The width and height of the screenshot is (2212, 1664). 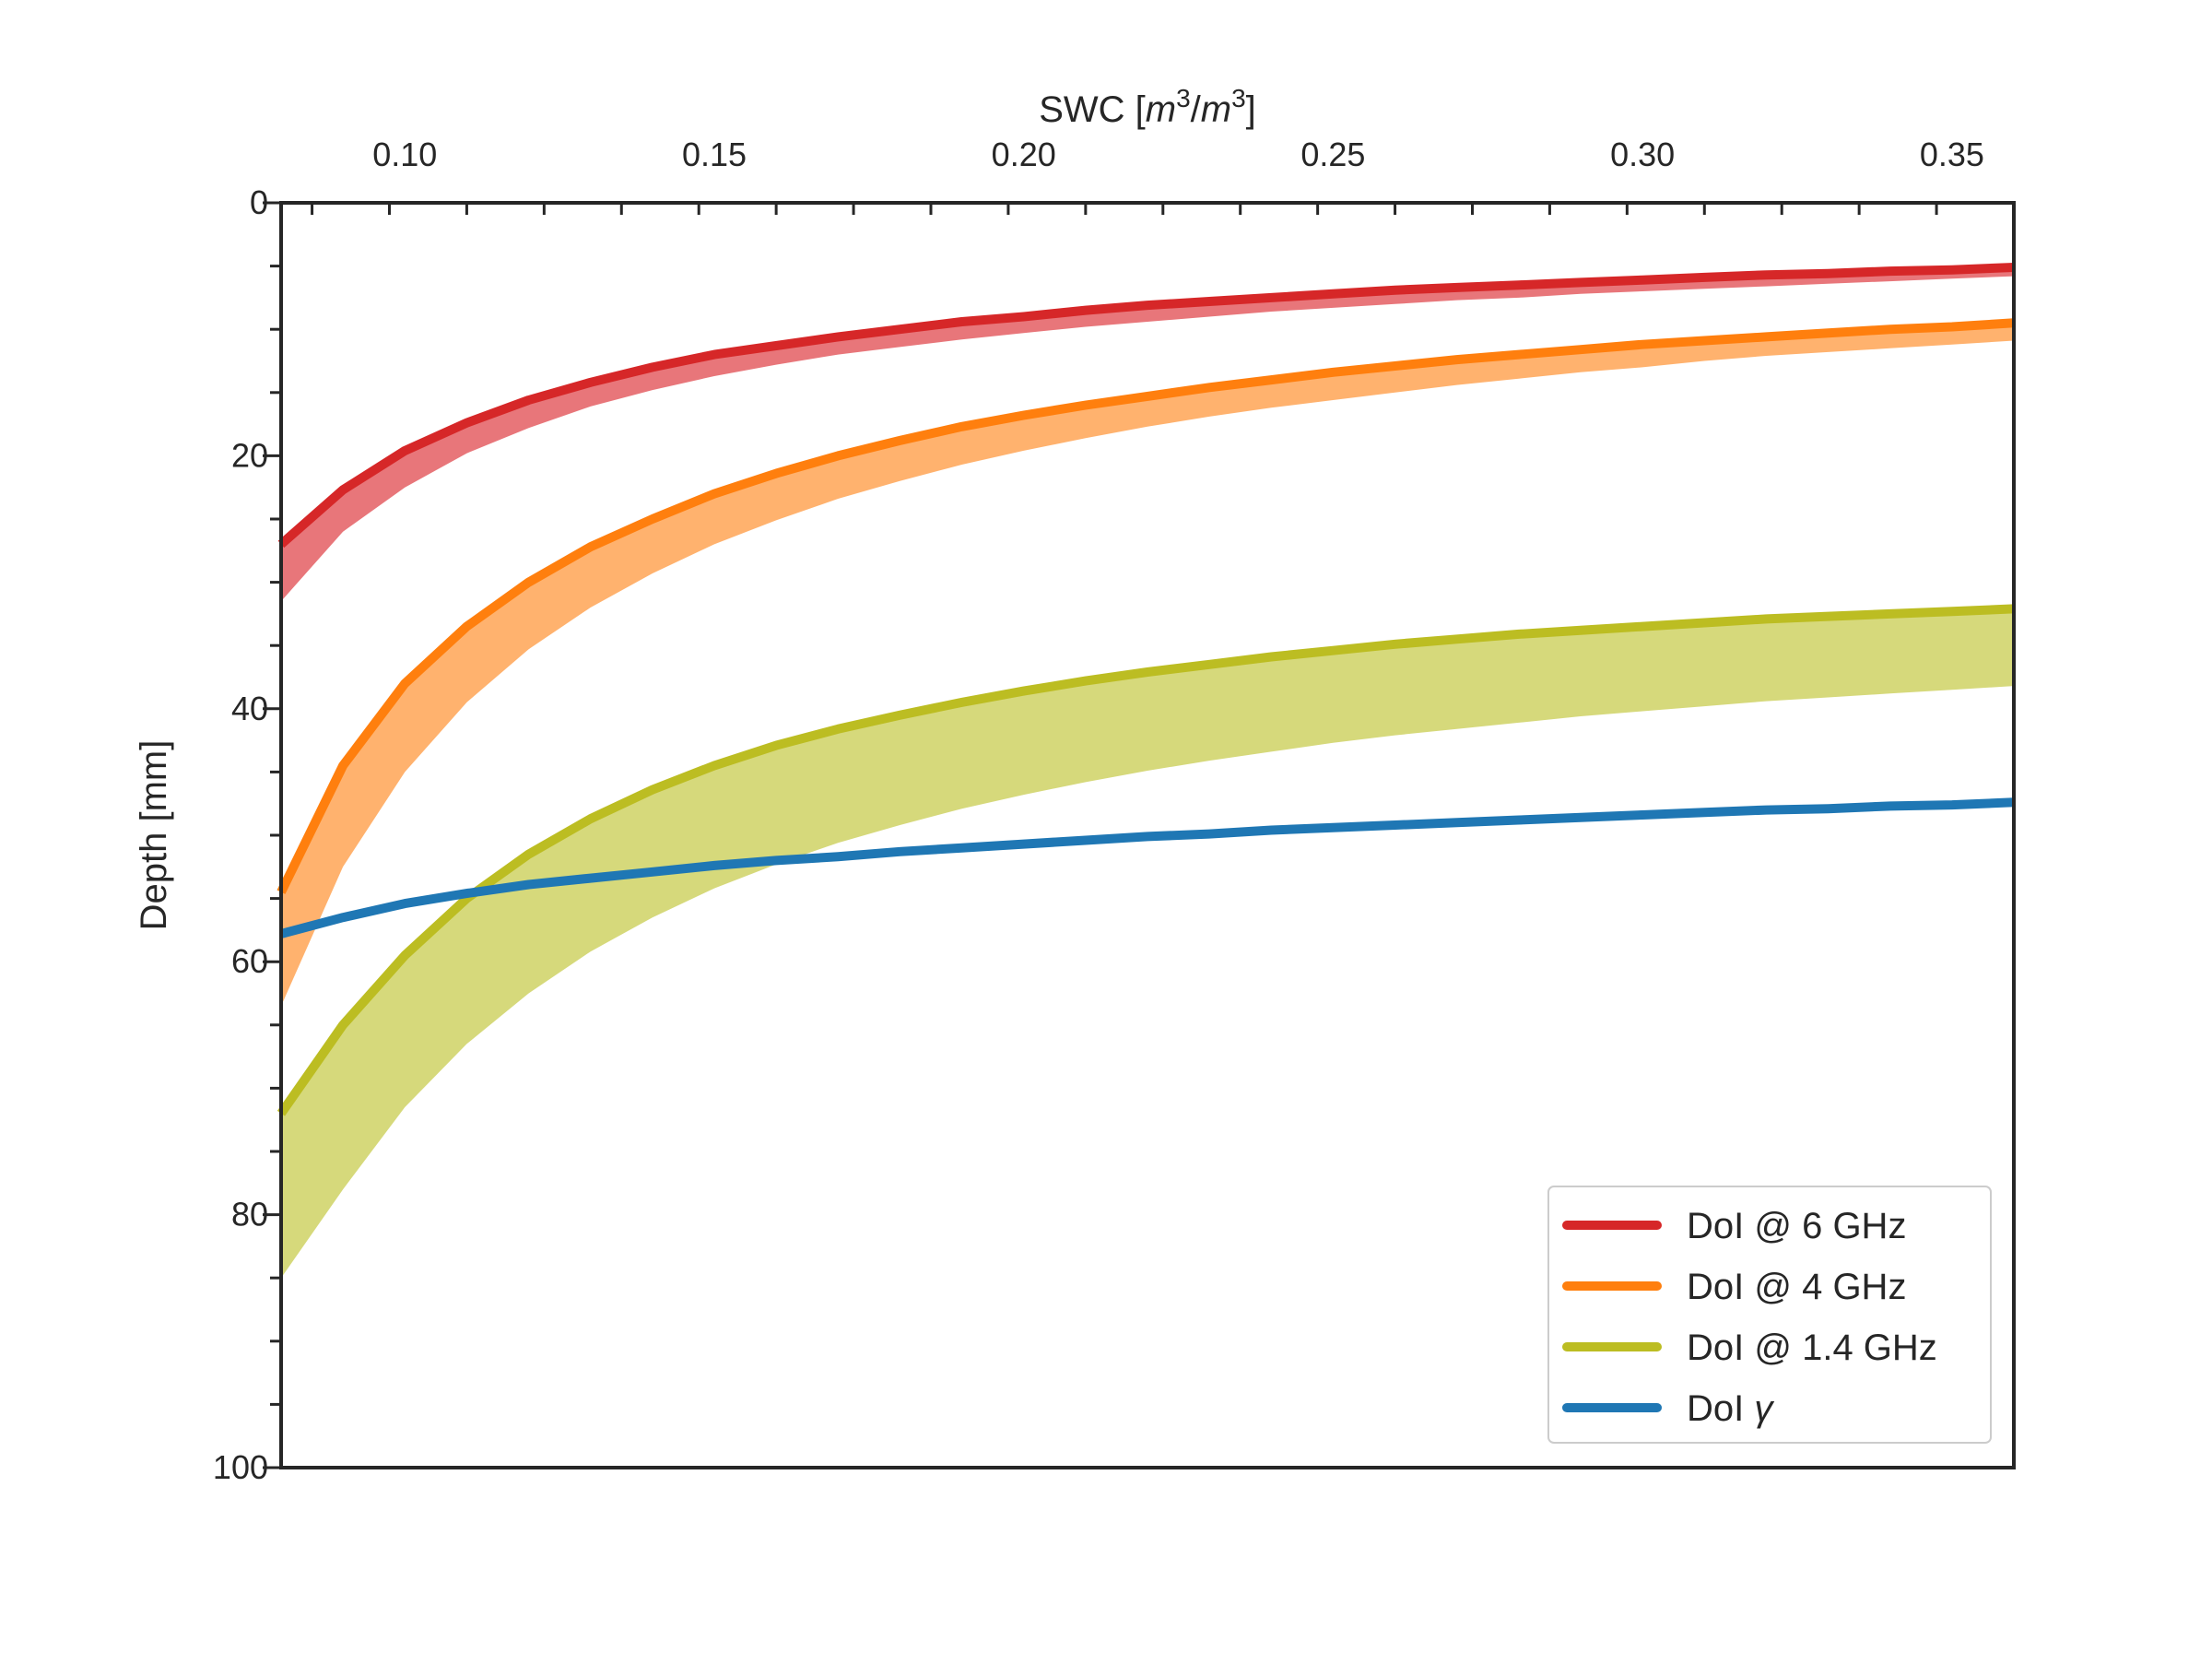 I want to click on legend-item: DoI @ 4 GHz, so click(x=1734, y=1287).